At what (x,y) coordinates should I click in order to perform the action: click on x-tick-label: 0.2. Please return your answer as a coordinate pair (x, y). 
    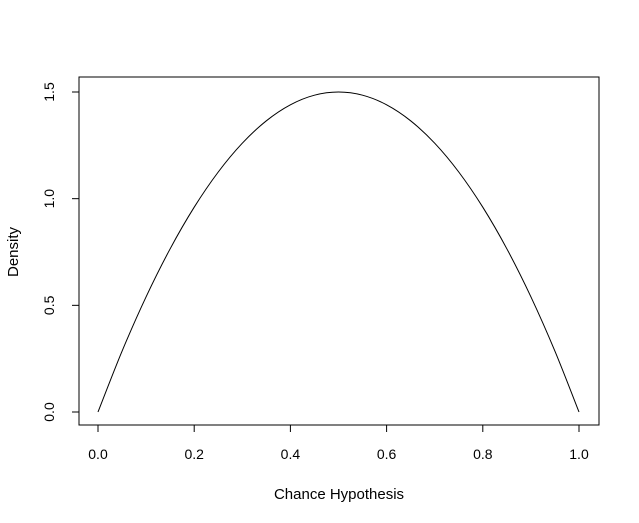
    Looking at the image, I should click on (194, 454).